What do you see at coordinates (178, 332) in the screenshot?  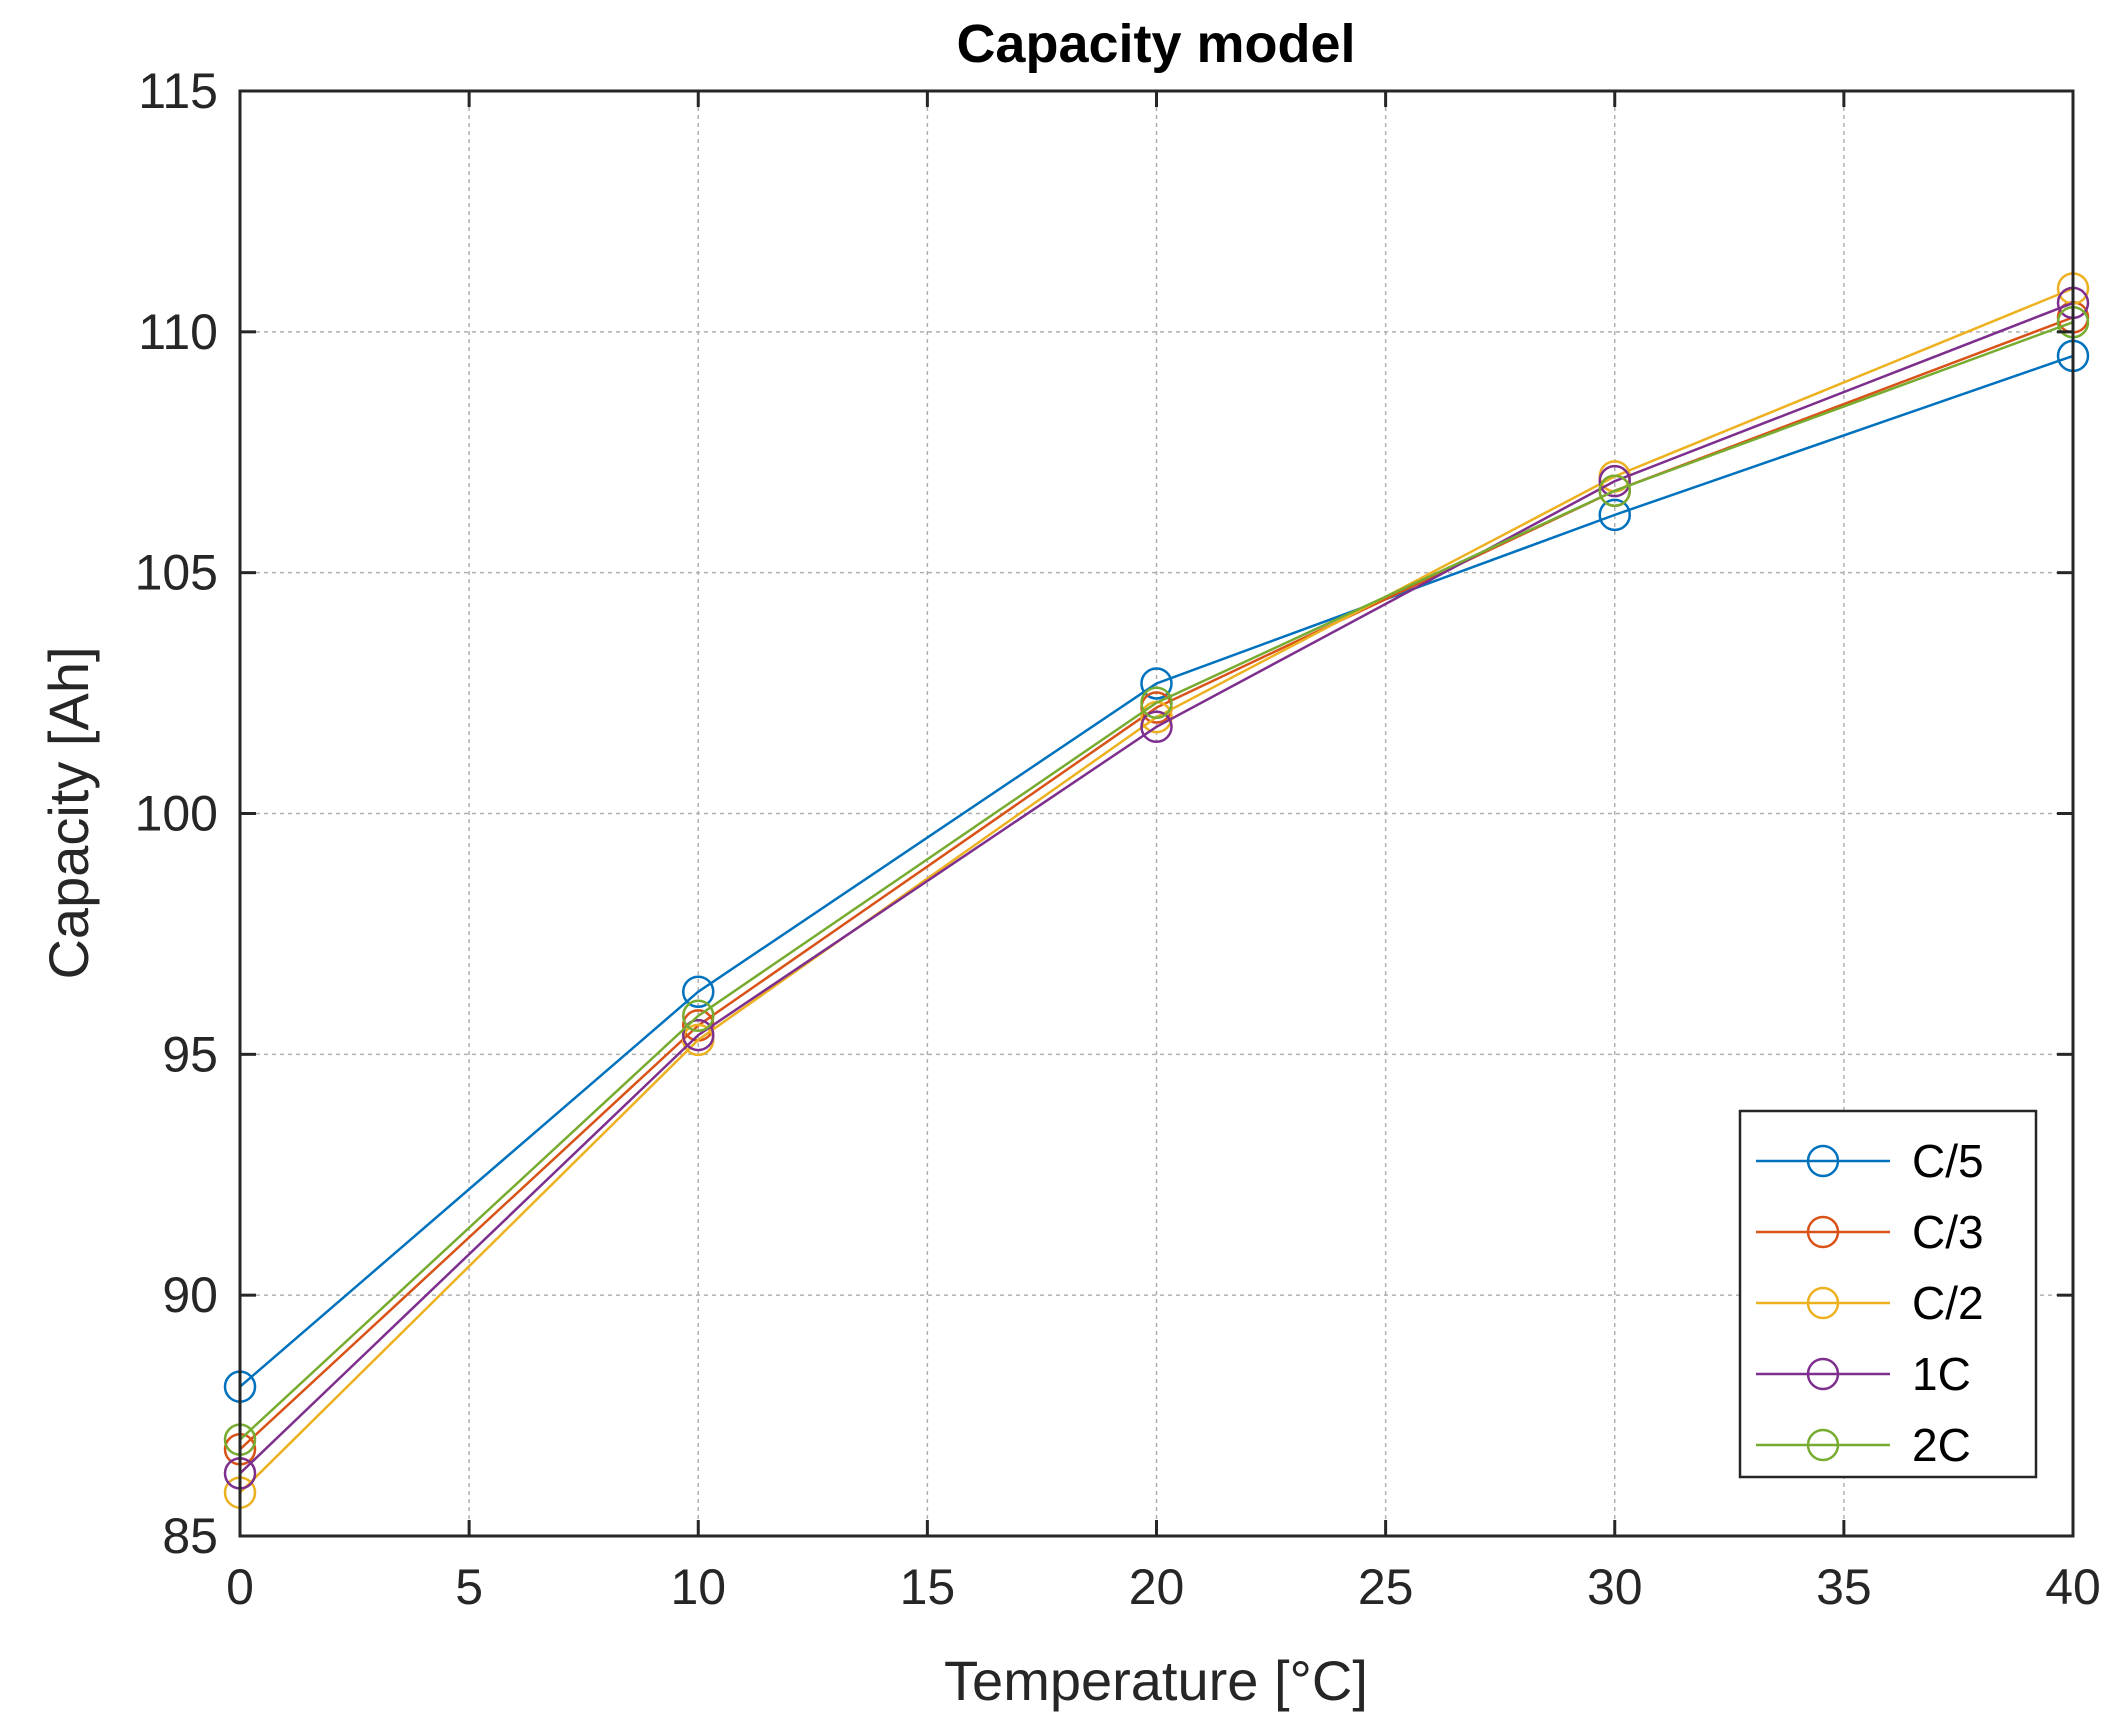 I see `y-tick-label: 110` at bounding box center [178, 332].